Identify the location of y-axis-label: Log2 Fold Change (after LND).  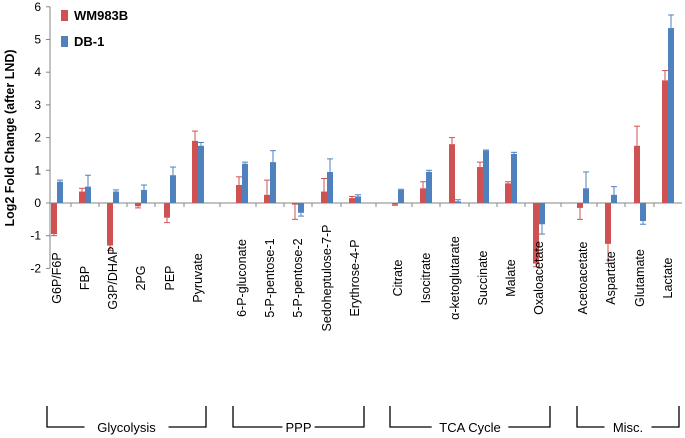
(10, 137).